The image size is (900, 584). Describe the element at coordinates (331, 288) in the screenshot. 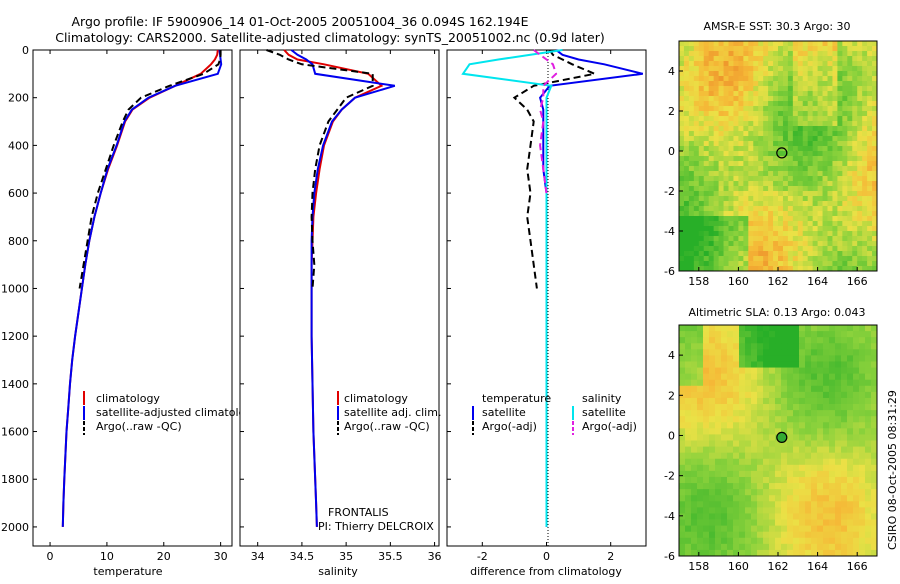

I see `salinity-series` at that location.